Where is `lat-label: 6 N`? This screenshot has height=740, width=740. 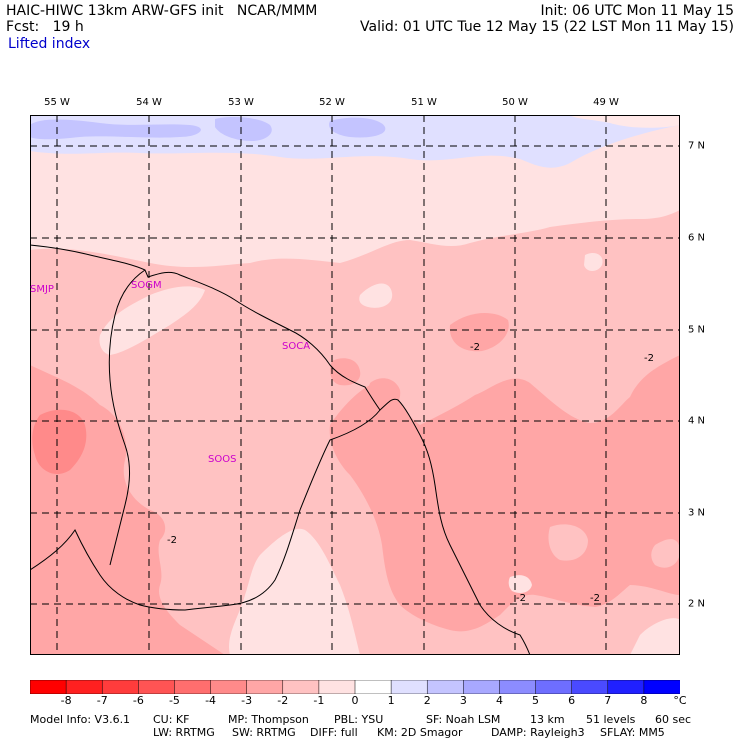
lat-label: 6 N is located at coordinates (697, 238).